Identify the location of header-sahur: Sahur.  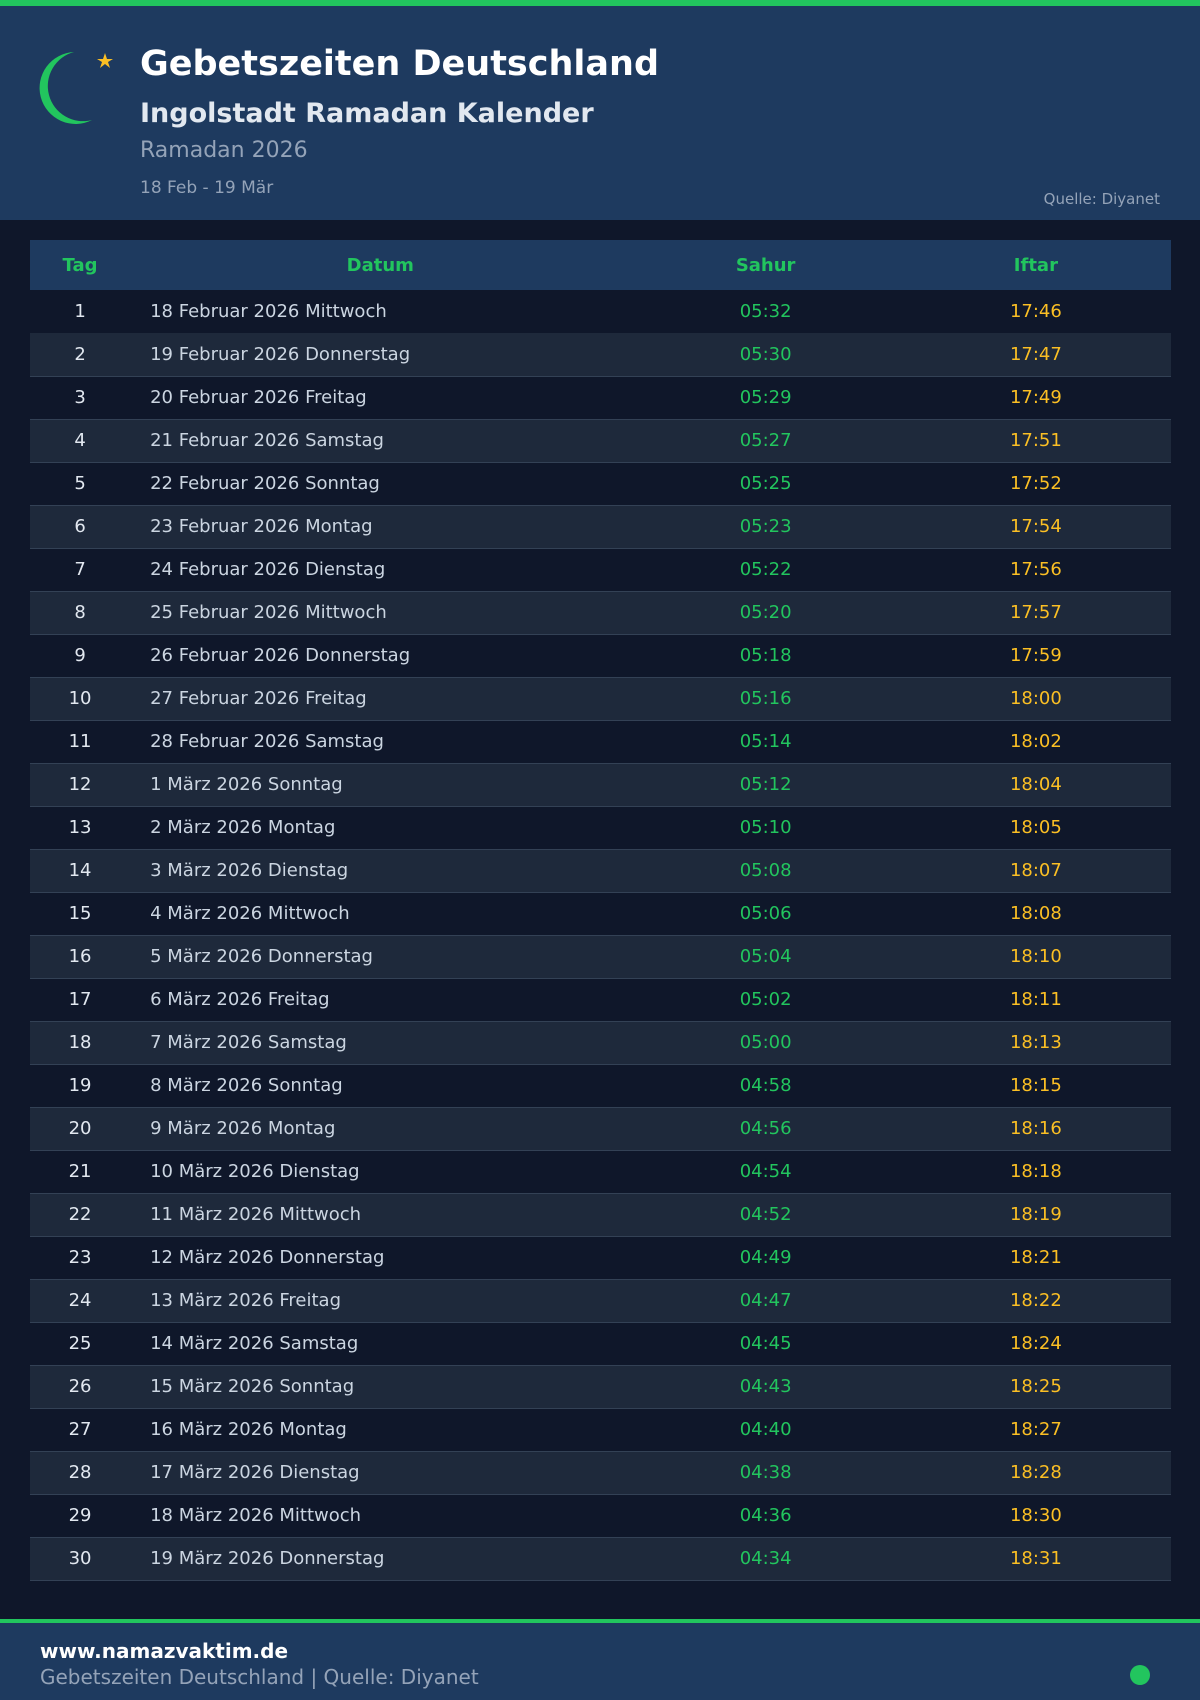
(765, 265).